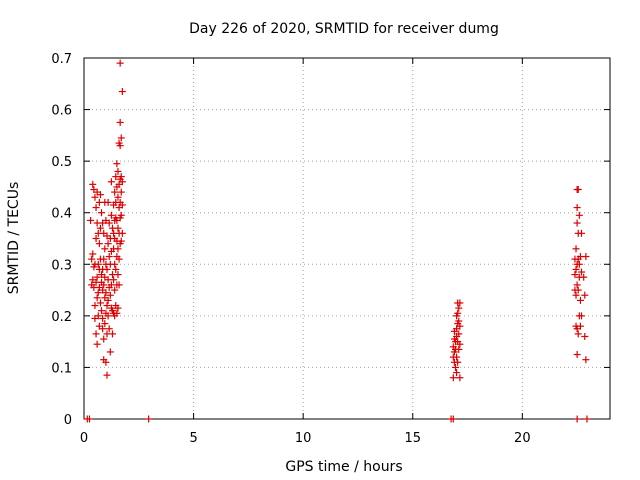  Describe the element at coordinates (61, 162) in the screenshot. I see `y-tick-label: 0.5` at that location.